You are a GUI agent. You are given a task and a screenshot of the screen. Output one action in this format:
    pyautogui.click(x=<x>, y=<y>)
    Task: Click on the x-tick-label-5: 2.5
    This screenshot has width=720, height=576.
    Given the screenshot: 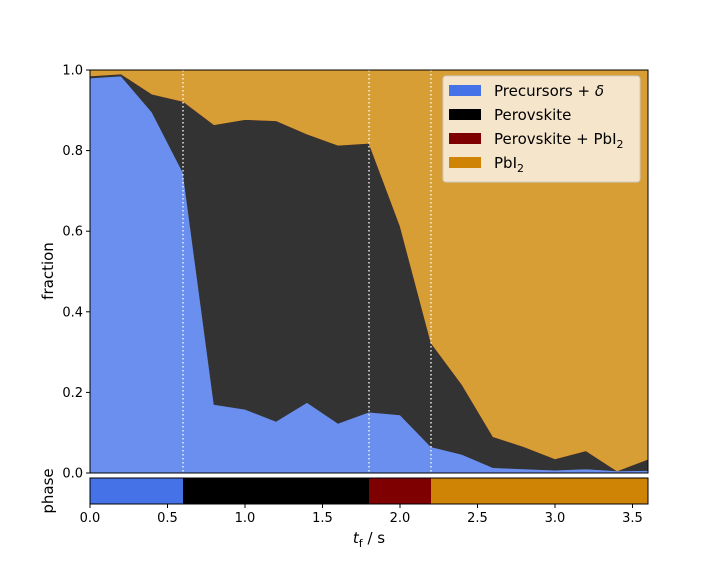 What is the action you would take?
    pyautogui.click(x=477, y=518)
    